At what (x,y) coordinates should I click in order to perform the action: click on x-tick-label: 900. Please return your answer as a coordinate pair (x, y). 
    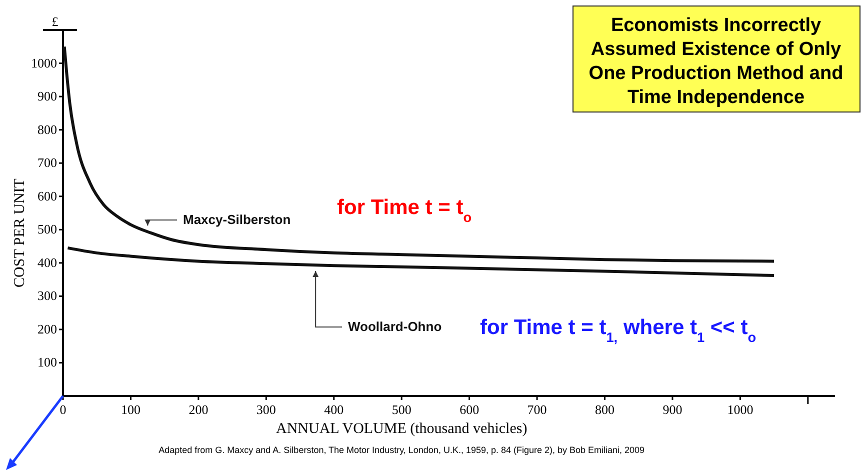
    Looking at the image, I should click on (672, 409).